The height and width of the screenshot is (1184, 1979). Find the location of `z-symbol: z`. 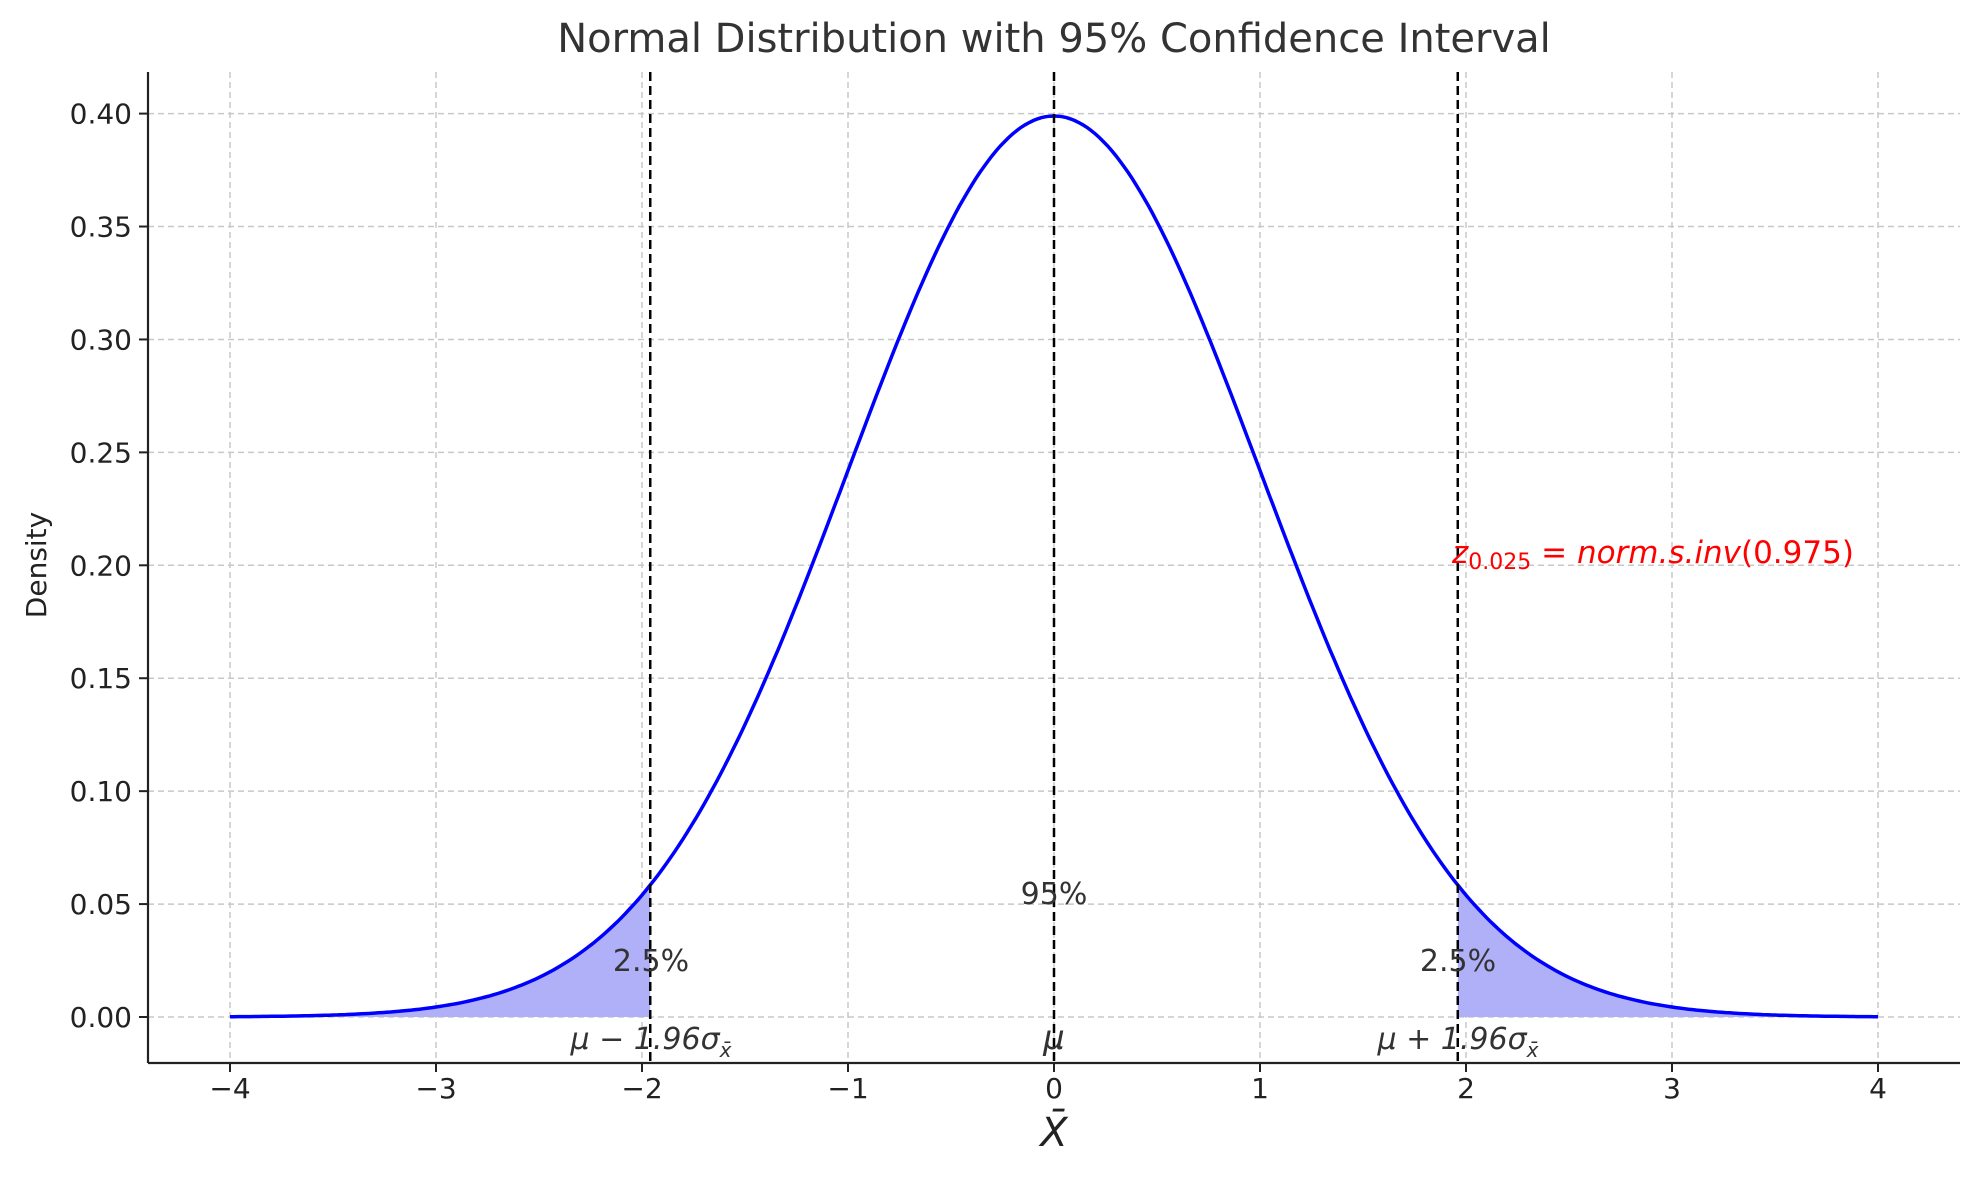

z-symbol: z is located at coordinates (1460, 553).